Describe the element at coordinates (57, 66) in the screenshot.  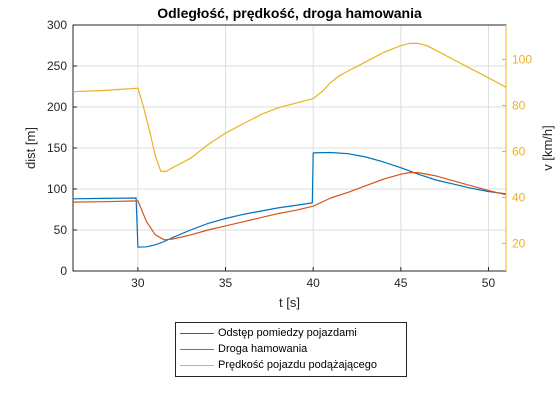
I see `y-tick-label-left: 250` at that location.